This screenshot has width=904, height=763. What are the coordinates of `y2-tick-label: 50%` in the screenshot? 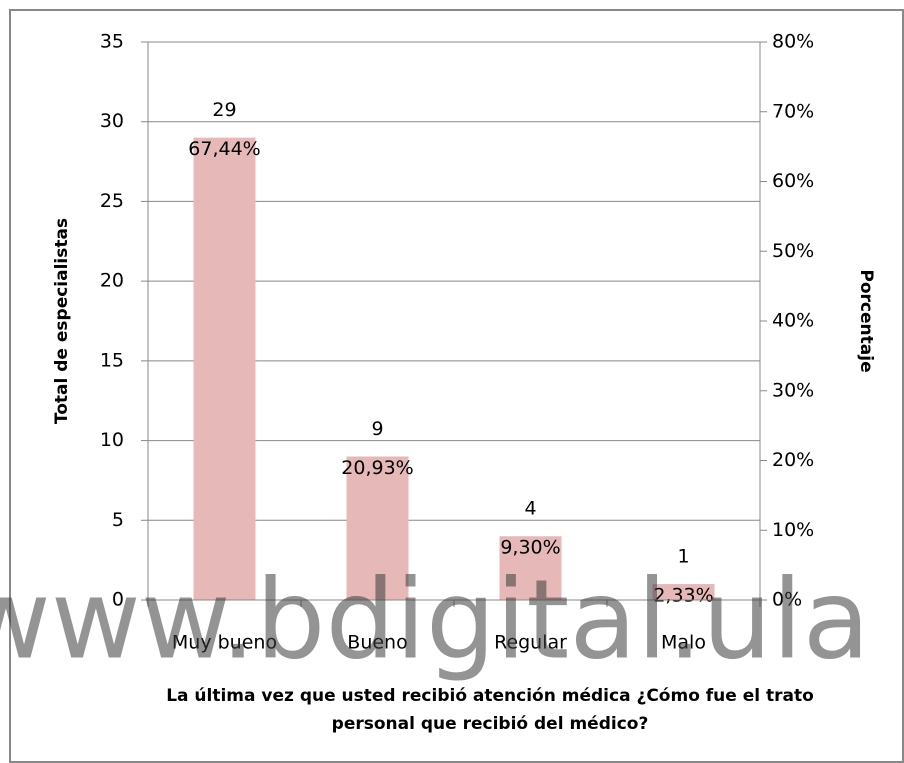 It's located at (793, 251).